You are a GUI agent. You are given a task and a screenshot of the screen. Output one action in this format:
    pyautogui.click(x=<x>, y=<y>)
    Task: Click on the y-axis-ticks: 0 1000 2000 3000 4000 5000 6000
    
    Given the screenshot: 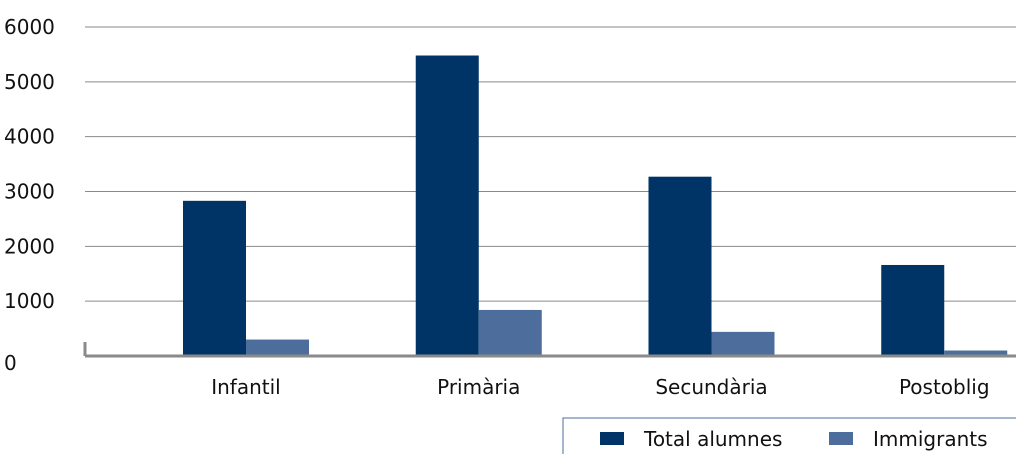 What is the action you would take?
    pyautogui.click(x=29, y=195)
    